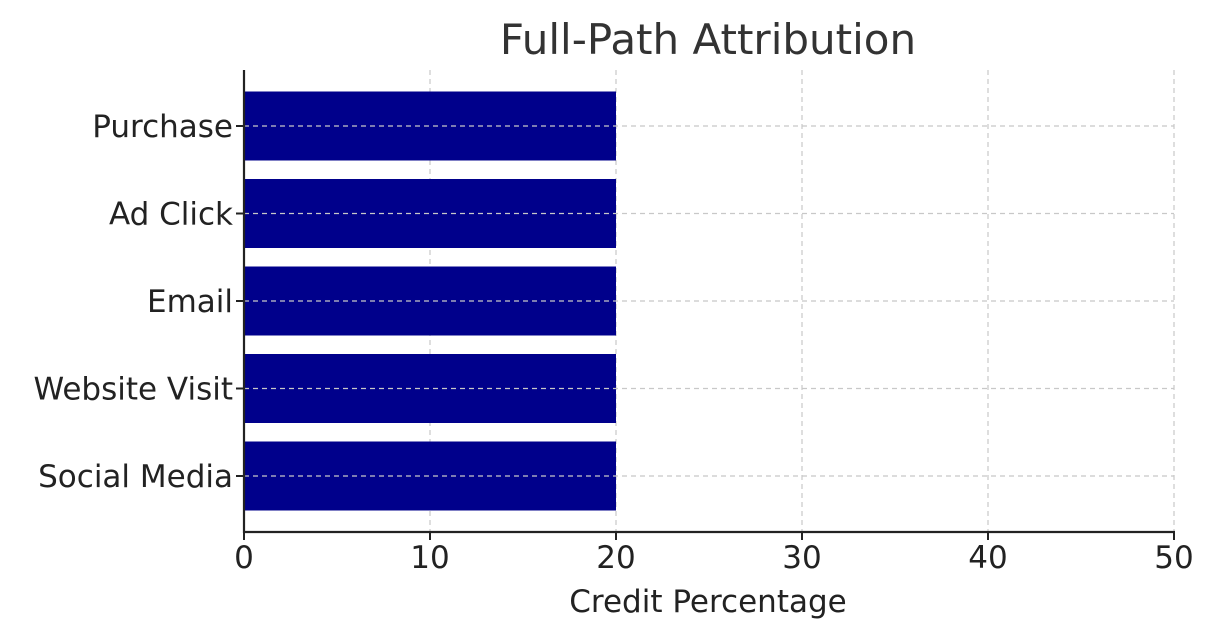 This screenshot has width=1215, height=639. I want to click on chart-title: Full-Path Attribution, so click(708, 39).